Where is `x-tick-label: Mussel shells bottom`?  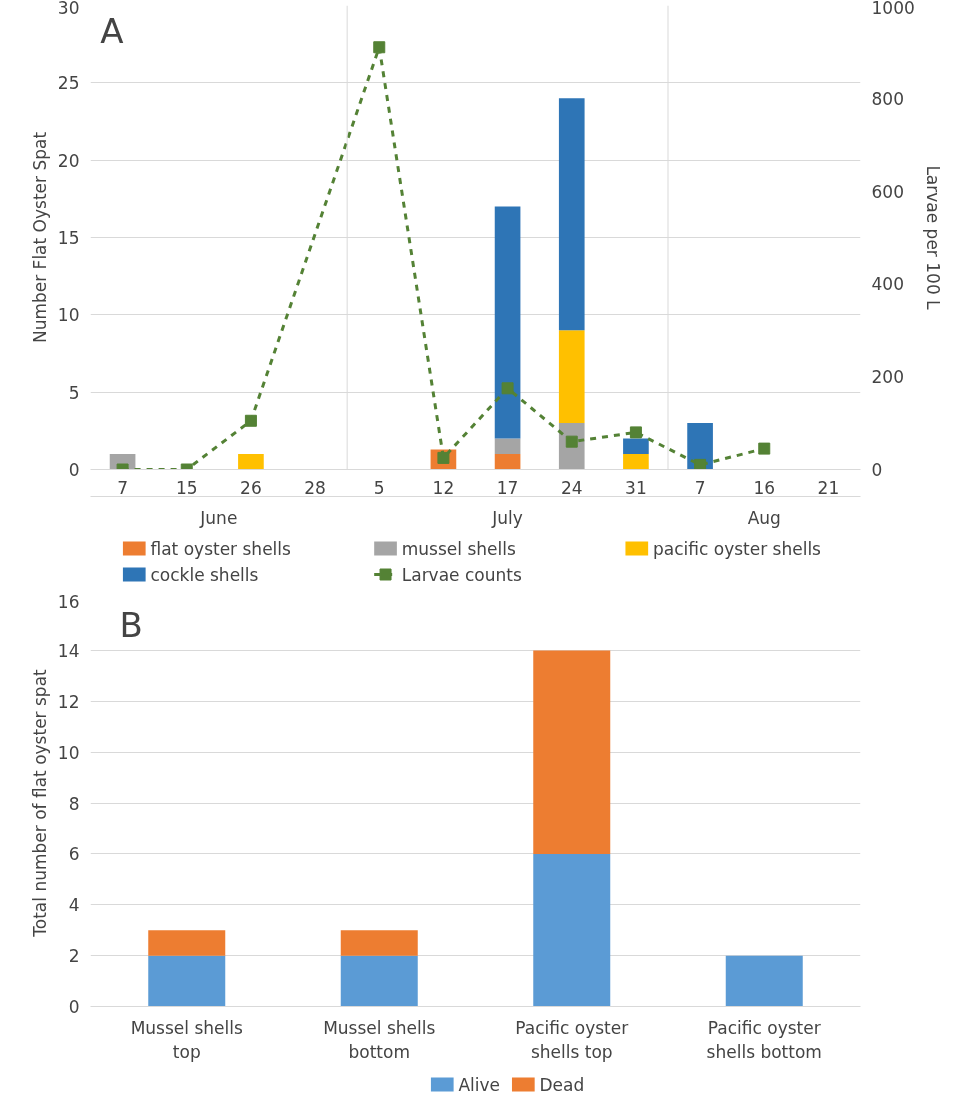 x-tick-label: Mussel shells bottom is located at coordinates (379, 1039).